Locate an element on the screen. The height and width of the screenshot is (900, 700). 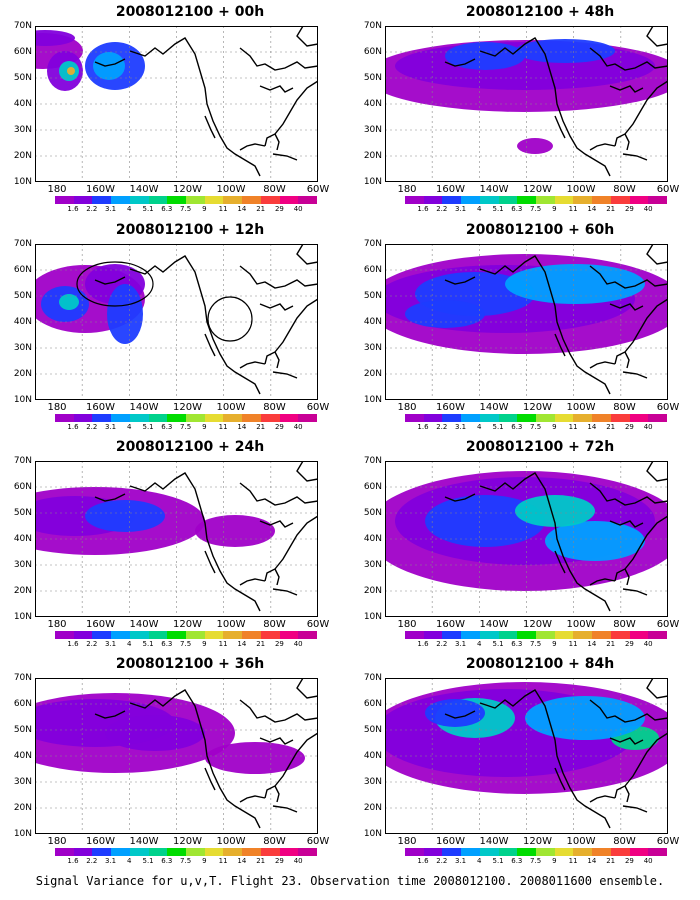
panel-title: 2008012100 + 36h is located at coordinates (190, 664).